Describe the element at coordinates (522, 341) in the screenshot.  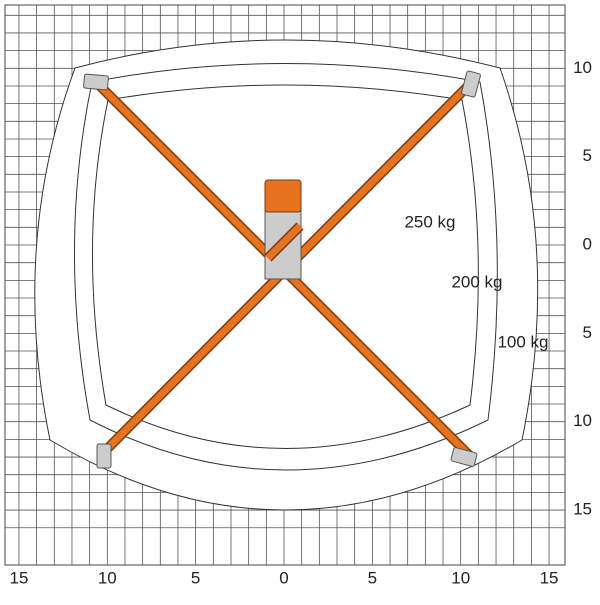
I see `zone-label: 100 kg` at that location.